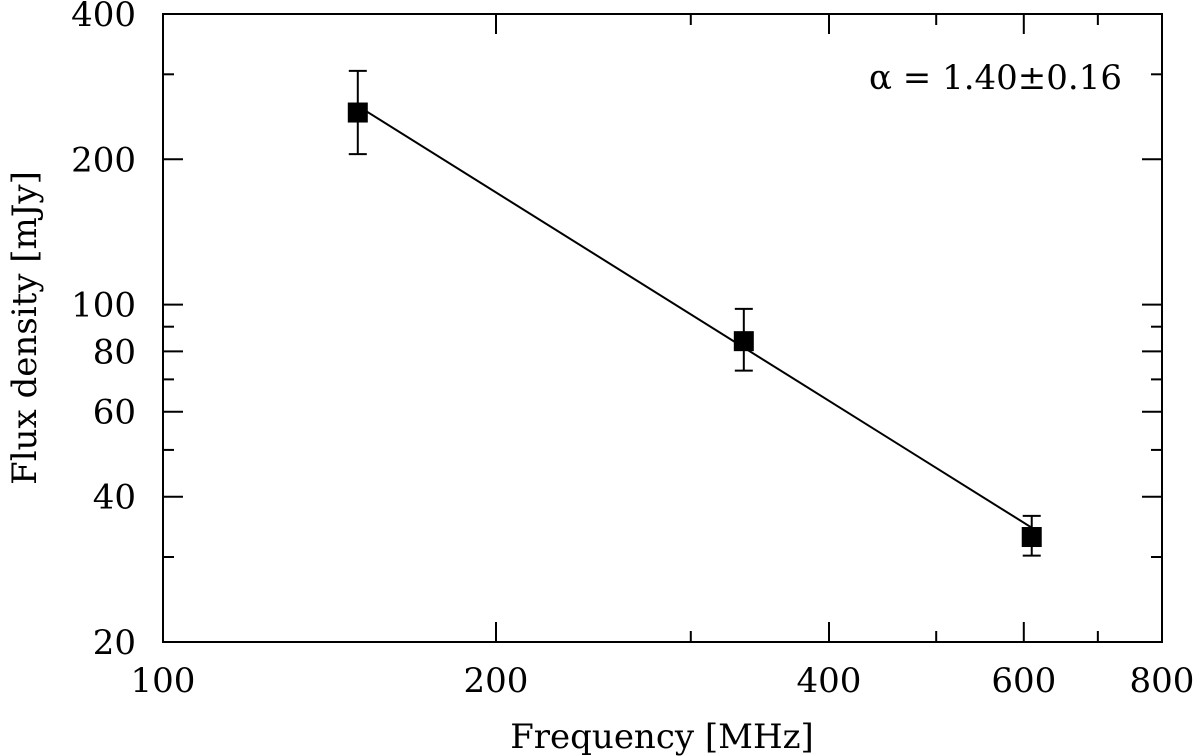  I want to click on x-tick-label: 600, so click(1023, 681).